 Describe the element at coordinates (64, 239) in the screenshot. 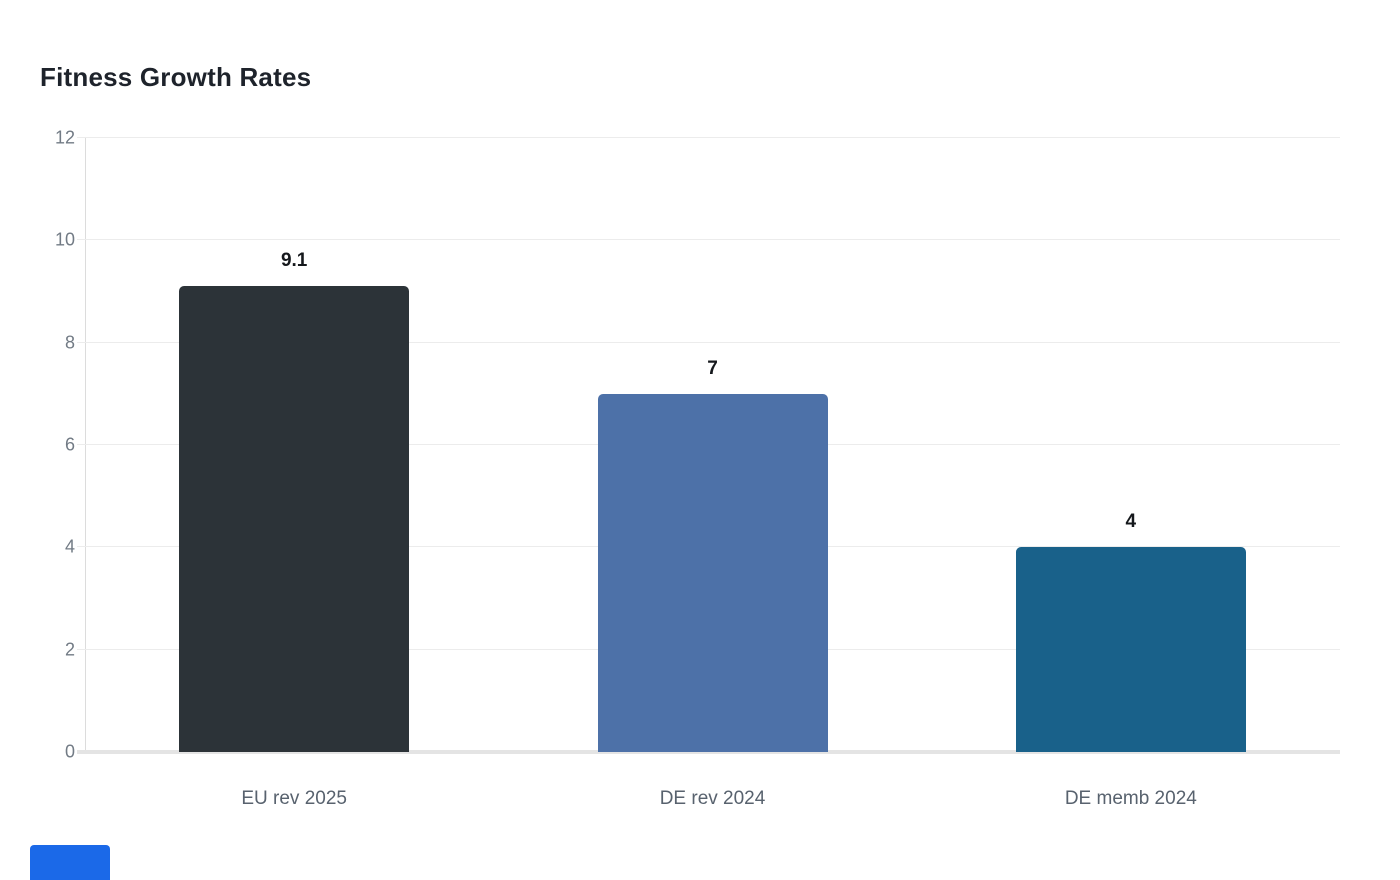

I see `y-tick-label-10: 10` at that location.